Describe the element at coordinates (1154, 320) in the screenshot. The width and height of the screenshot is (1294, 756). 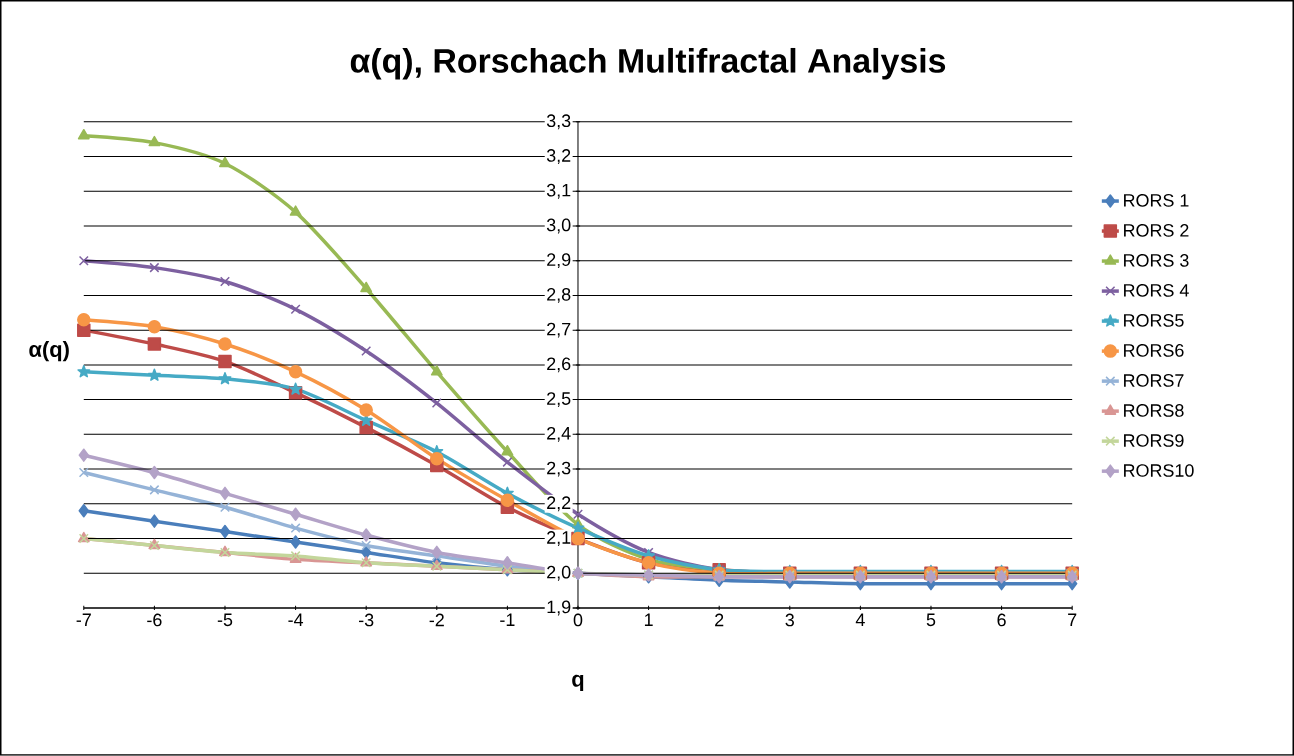
I see `legend-label: RORS5` at that location.